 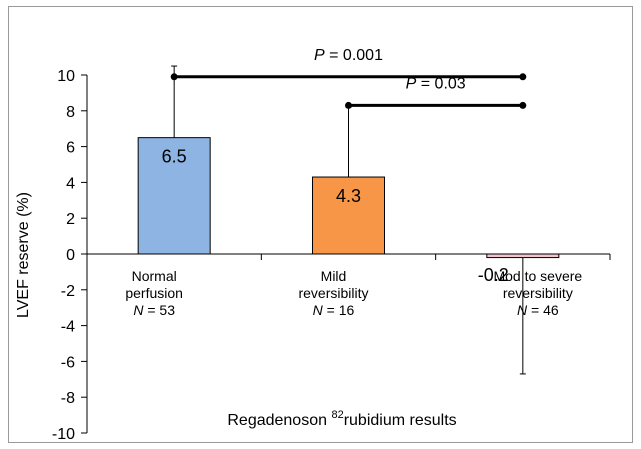 What do you see at coordinates (436, 83) in the screenshot?
I see `p-value-label: P = 0.03` at bounding box center [436, 83].